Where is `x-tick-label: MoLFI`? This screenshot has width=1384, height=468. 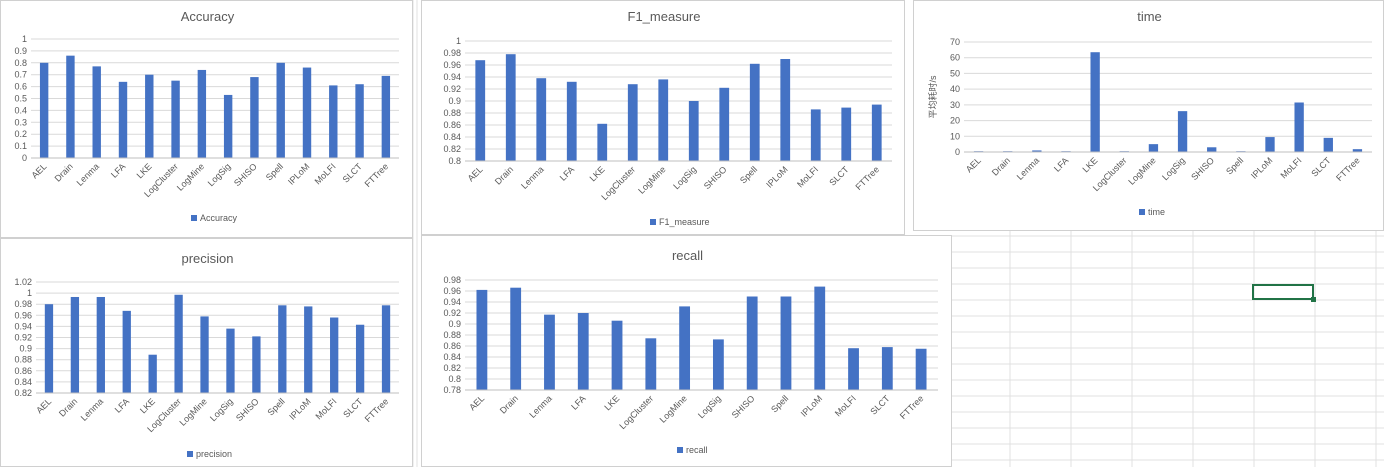
x-tick-label: MoLFI is located at coordinates (1290, 167).